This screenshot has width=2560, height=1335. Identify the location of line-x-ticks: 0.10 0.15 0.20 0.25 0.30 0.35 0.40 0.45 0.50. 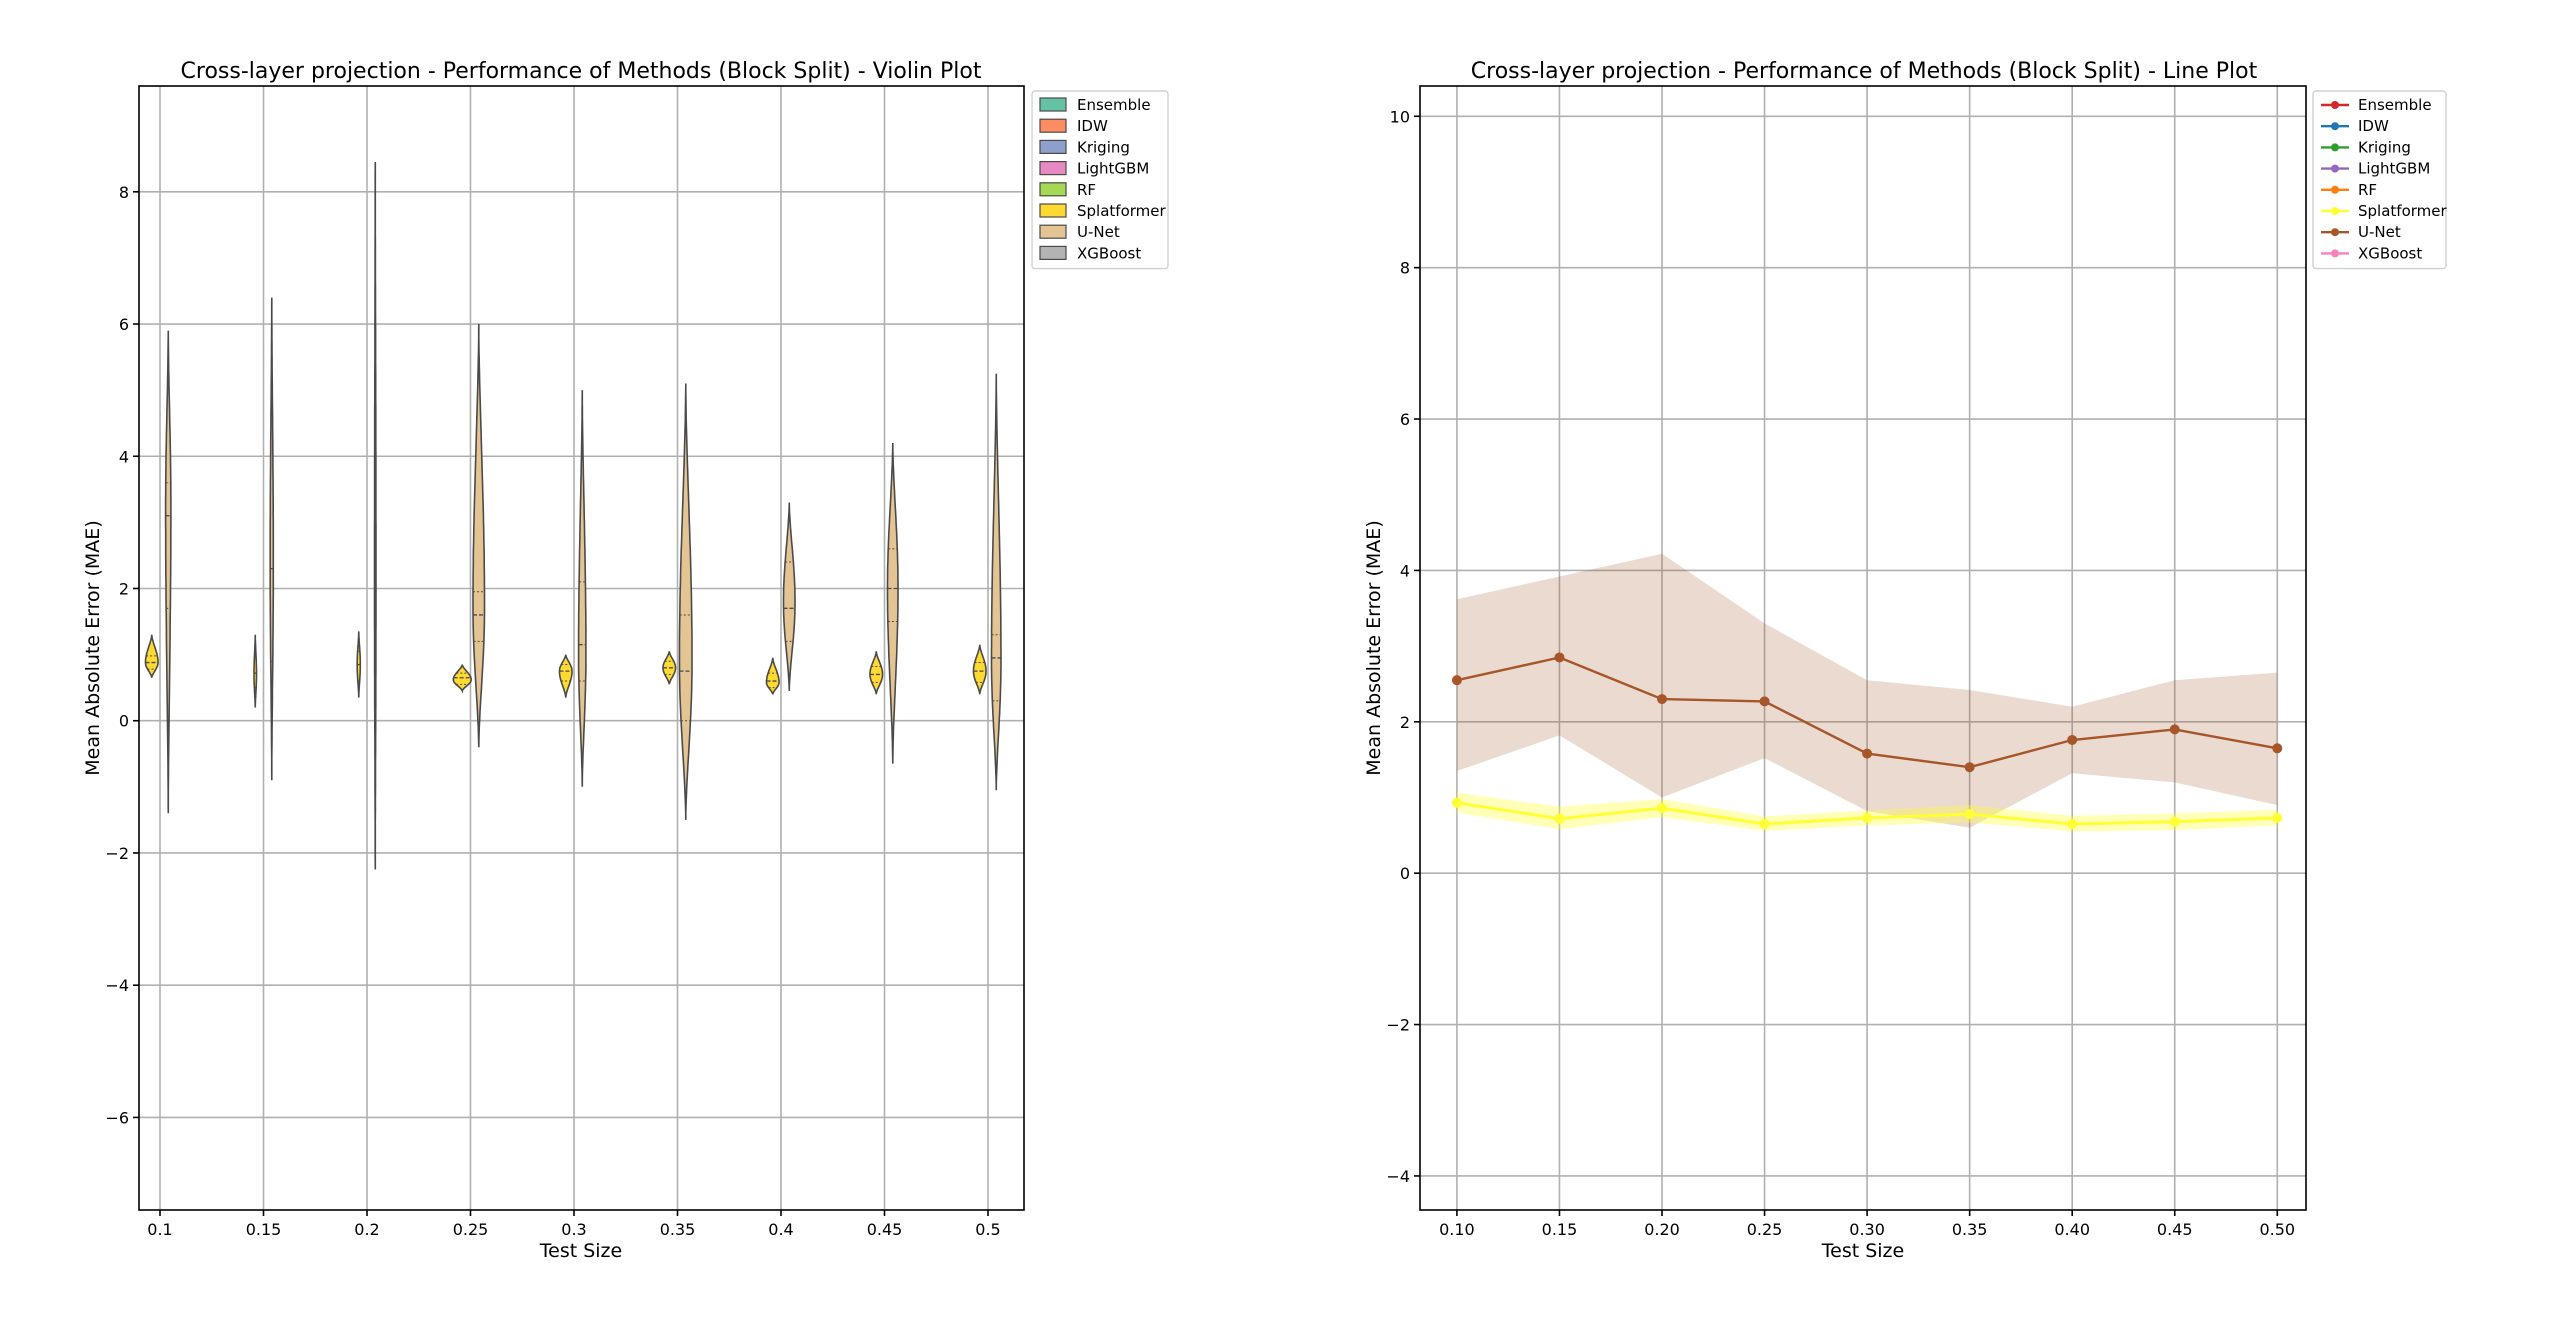
(1867, 1224).